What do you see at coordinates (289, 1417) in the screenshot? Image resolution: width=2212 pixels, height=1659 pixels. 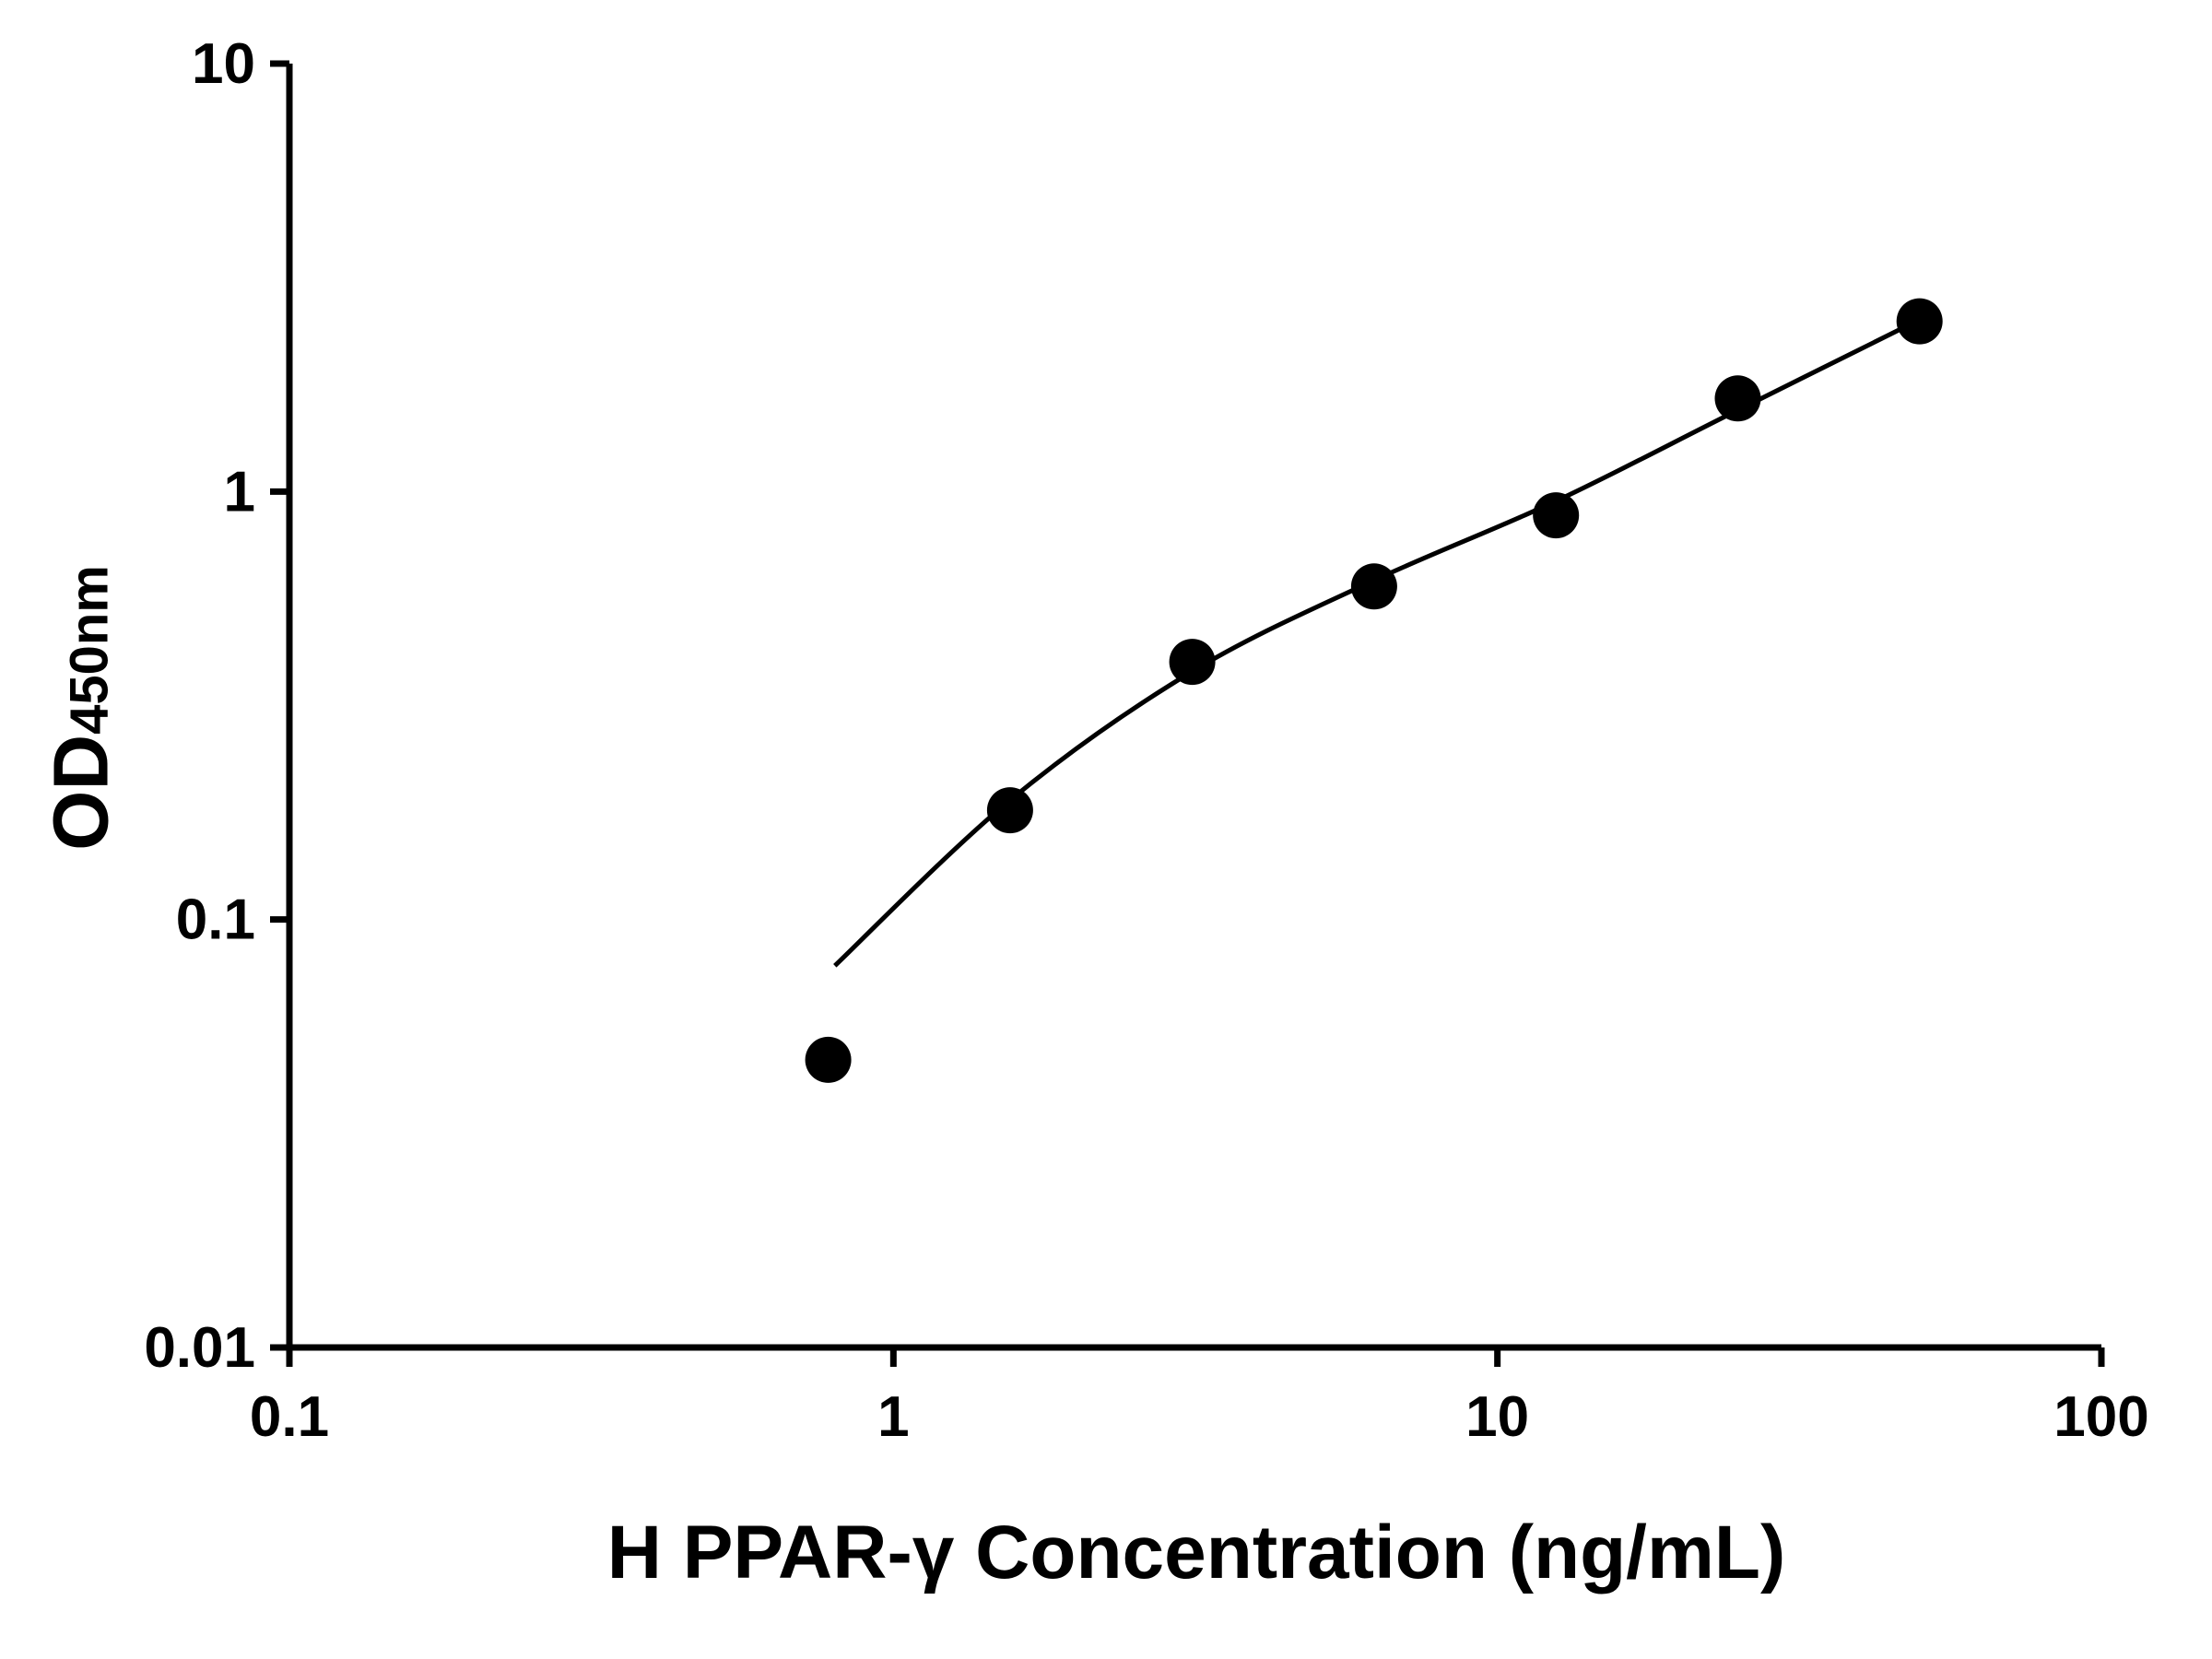 I see `x-tick-label: 0.1` at bounding box center [289, 1417].